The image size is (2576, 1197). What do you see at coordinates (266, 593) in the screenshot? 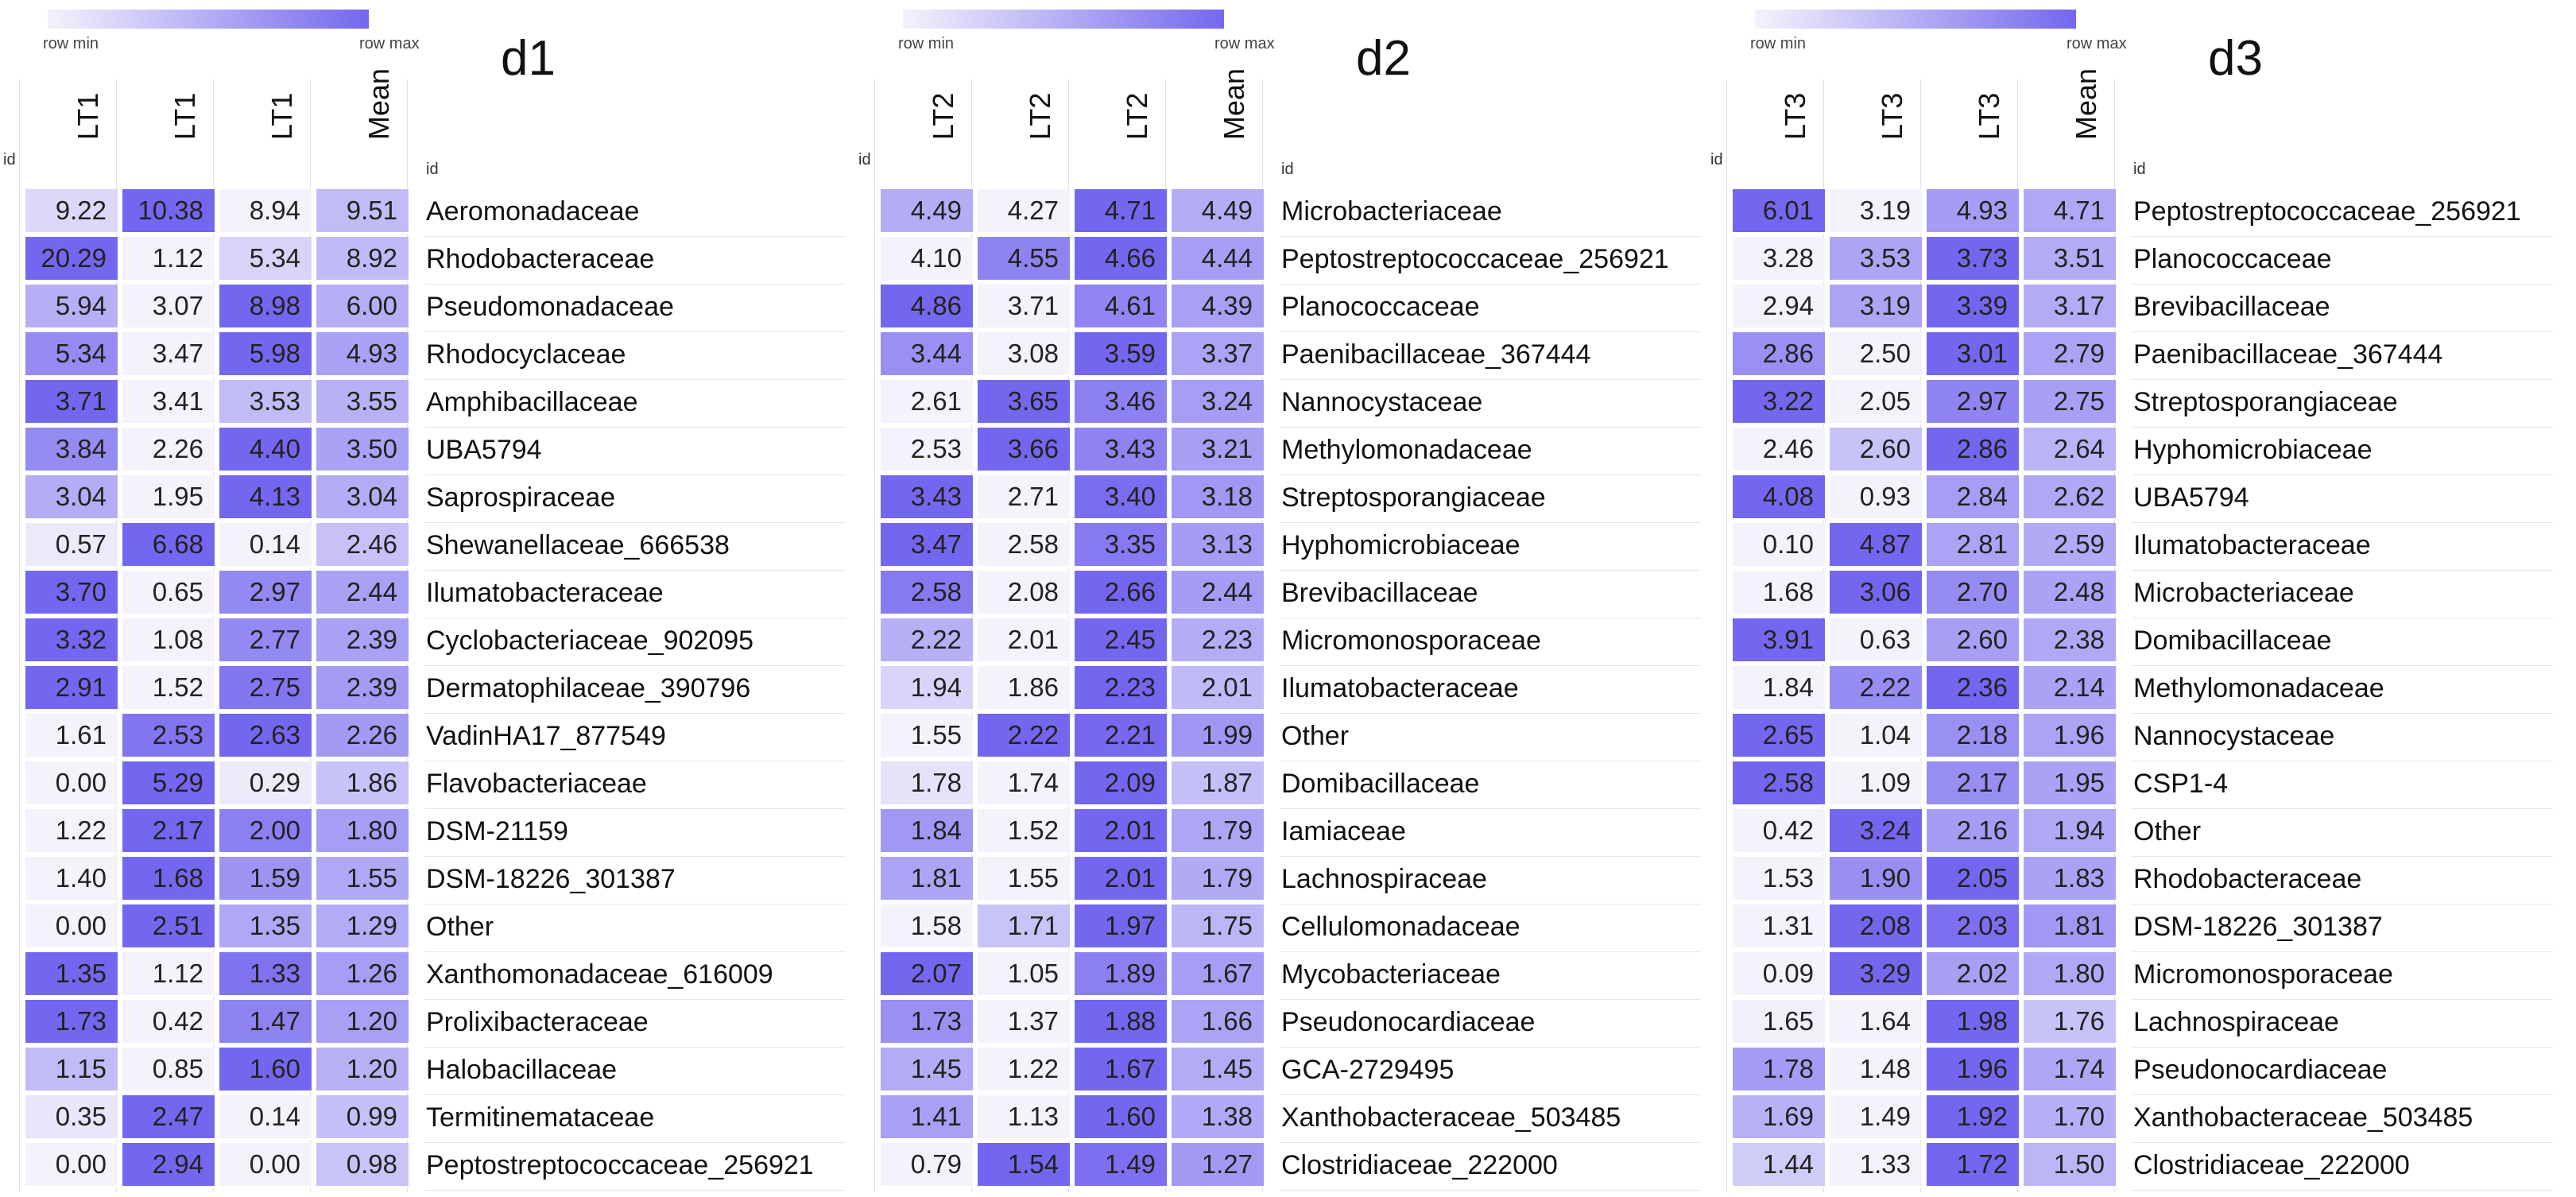
I see `heatmap-cell: 2.97` at bounding box center [266, 593].